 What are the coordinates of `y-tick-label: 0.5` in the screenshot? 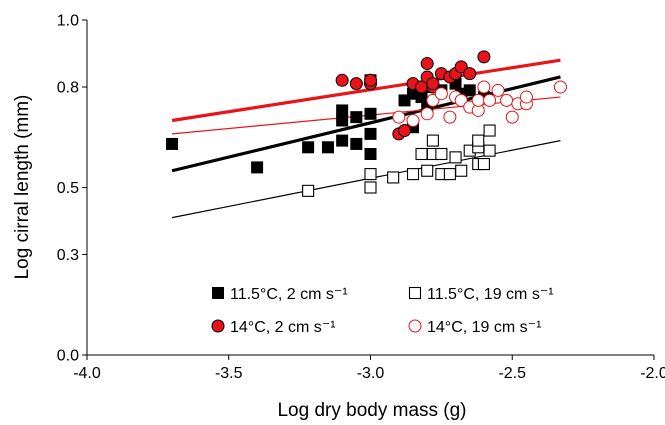 It's located at (68, 188).